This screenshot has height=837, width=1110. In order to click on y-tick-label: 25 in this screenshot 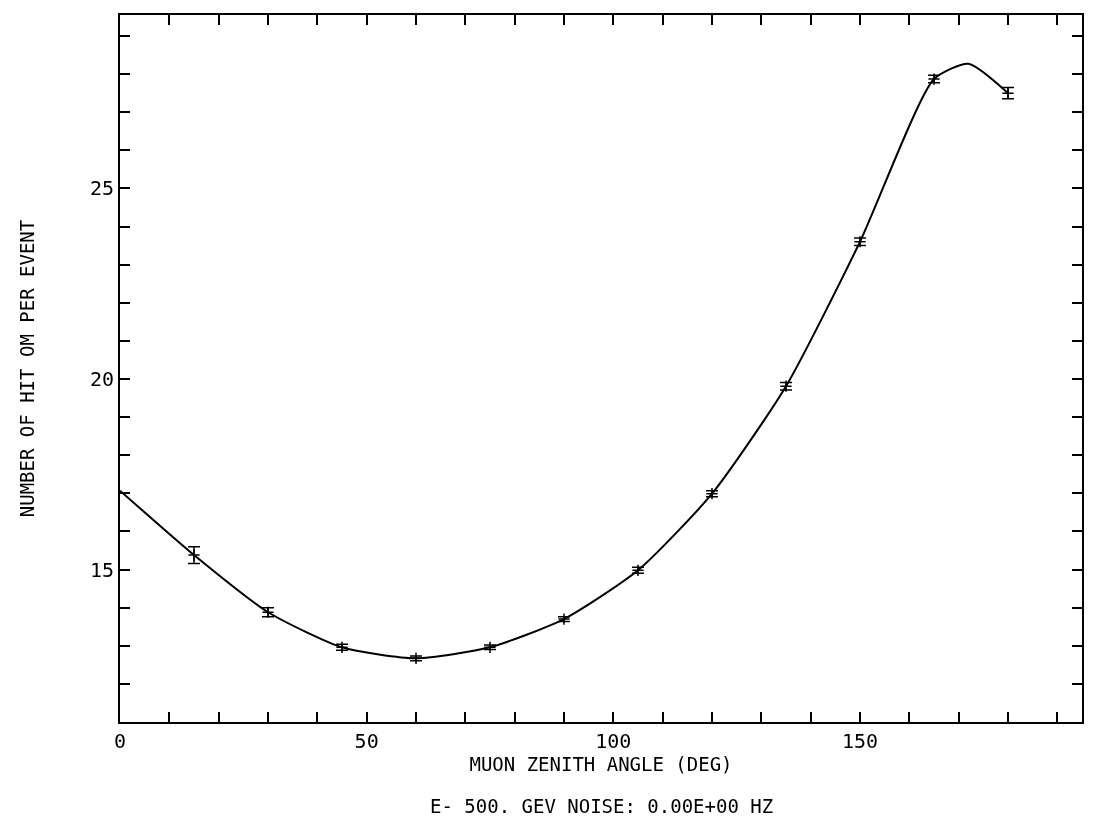, I will do `click(101, 188)`.